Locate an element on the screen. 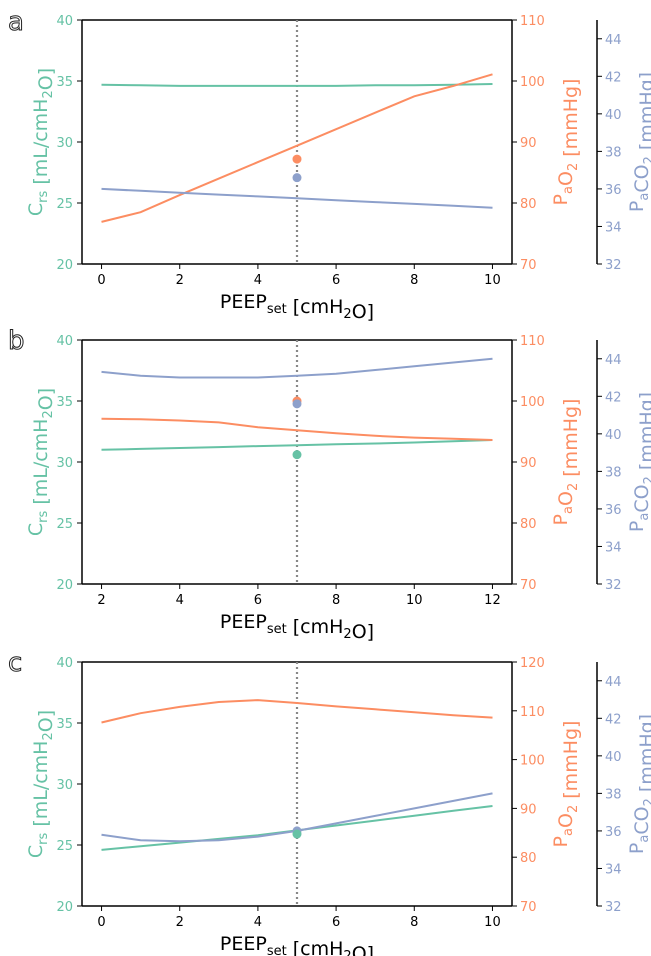 This screenshot has height=956, width=651. paco2-label-sub-2: 2 is located at coordinates (646, 480).